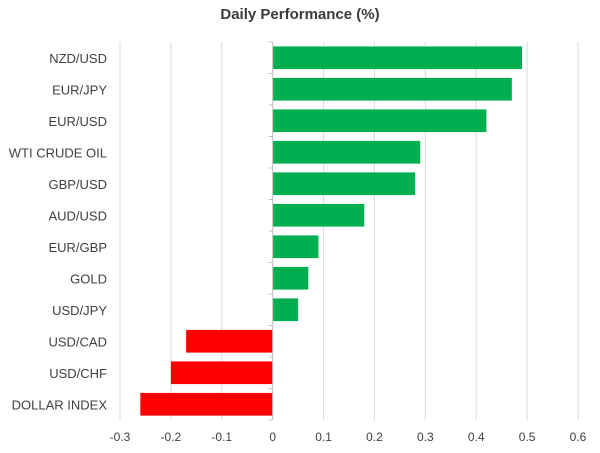 This screenshot has width=600, height=453. What do you see at coordinates (348, 437) in the screenshot?
I see `tick-labels: -0.3 -0.2 -0.1 0 0.1 0.2 0.3 0.4 0.5 0.6` at bounding box center [348, 437].